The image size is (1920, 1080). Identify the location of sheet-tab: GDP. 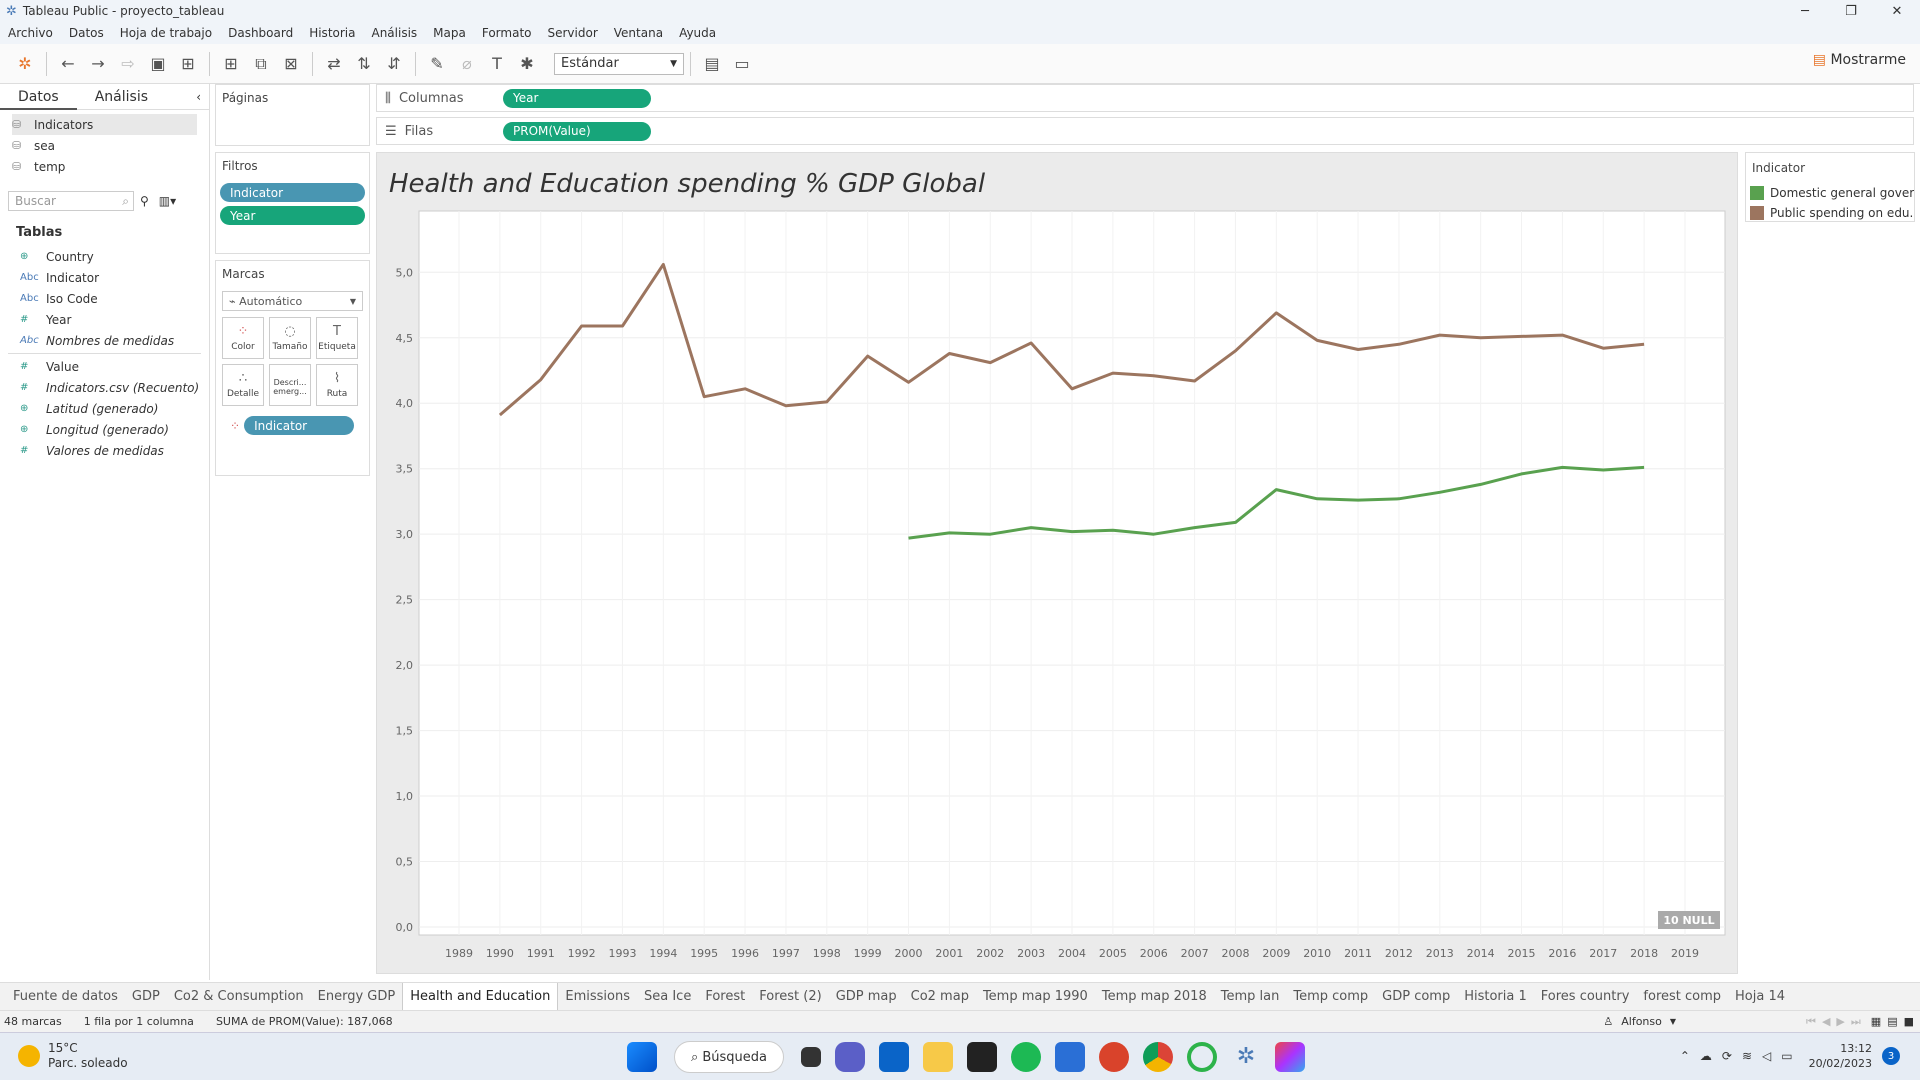
(145, 996).